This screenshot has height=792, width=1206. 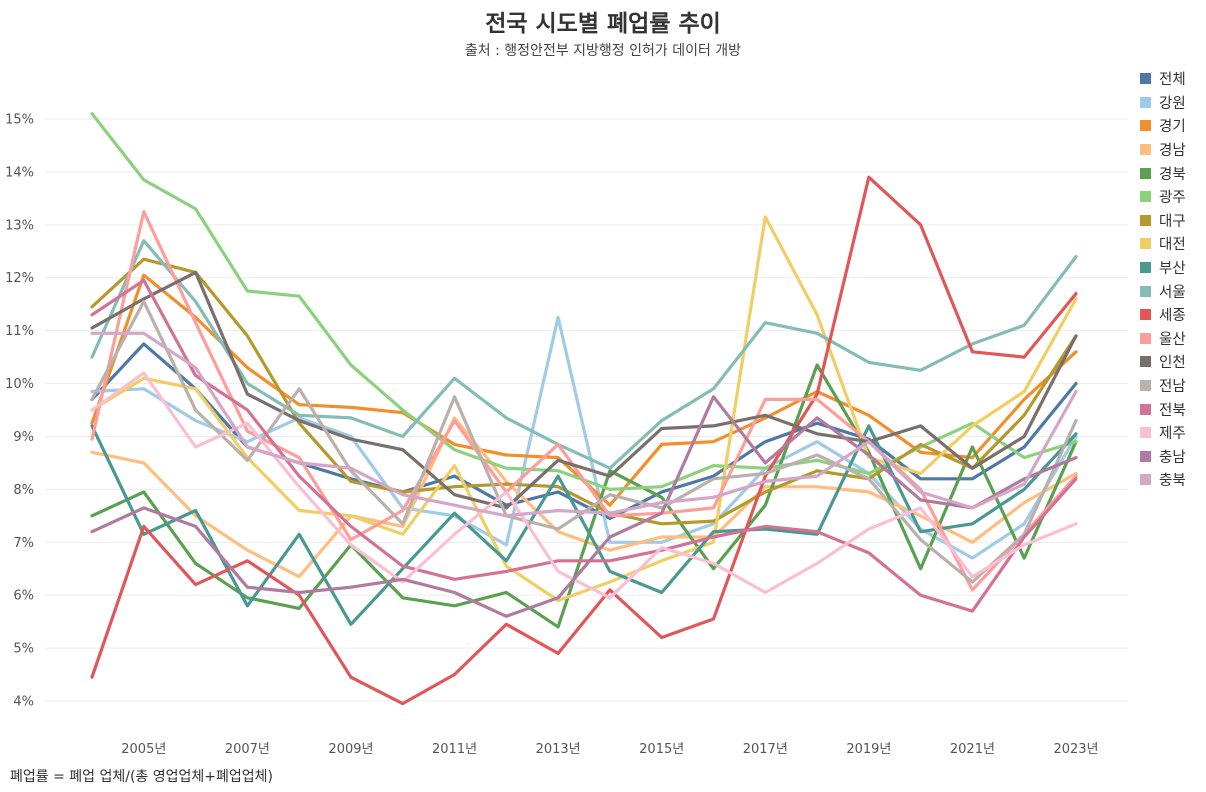 What do you see at coordinates (454, 749) in the screenshot?
I see `x-tick-label: 2011년` at bounding box center [454, 749].